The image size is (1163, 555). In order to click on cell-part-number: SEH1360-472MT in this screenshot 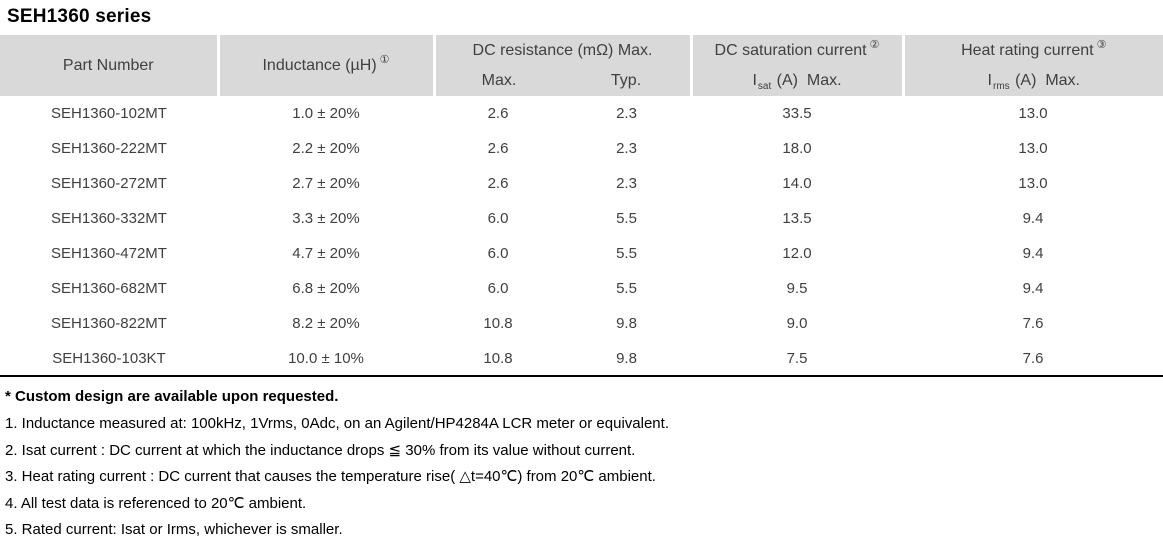, I will do `click(109, 253)`.